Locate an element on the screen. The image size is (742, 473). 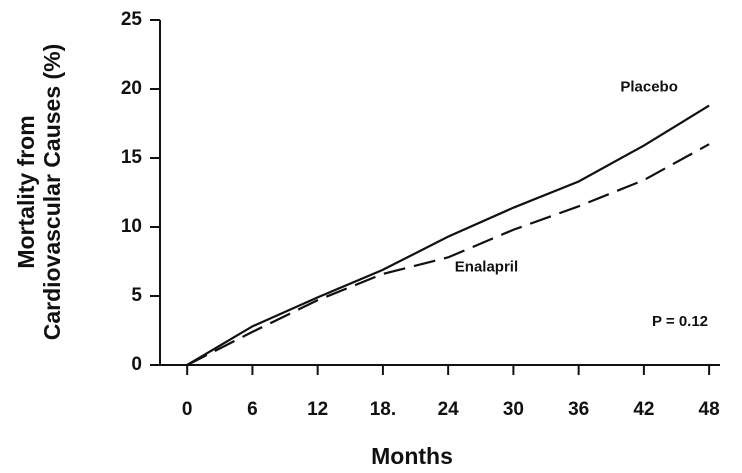
x-tick-label: 18. is located at coordinates (383, 409).